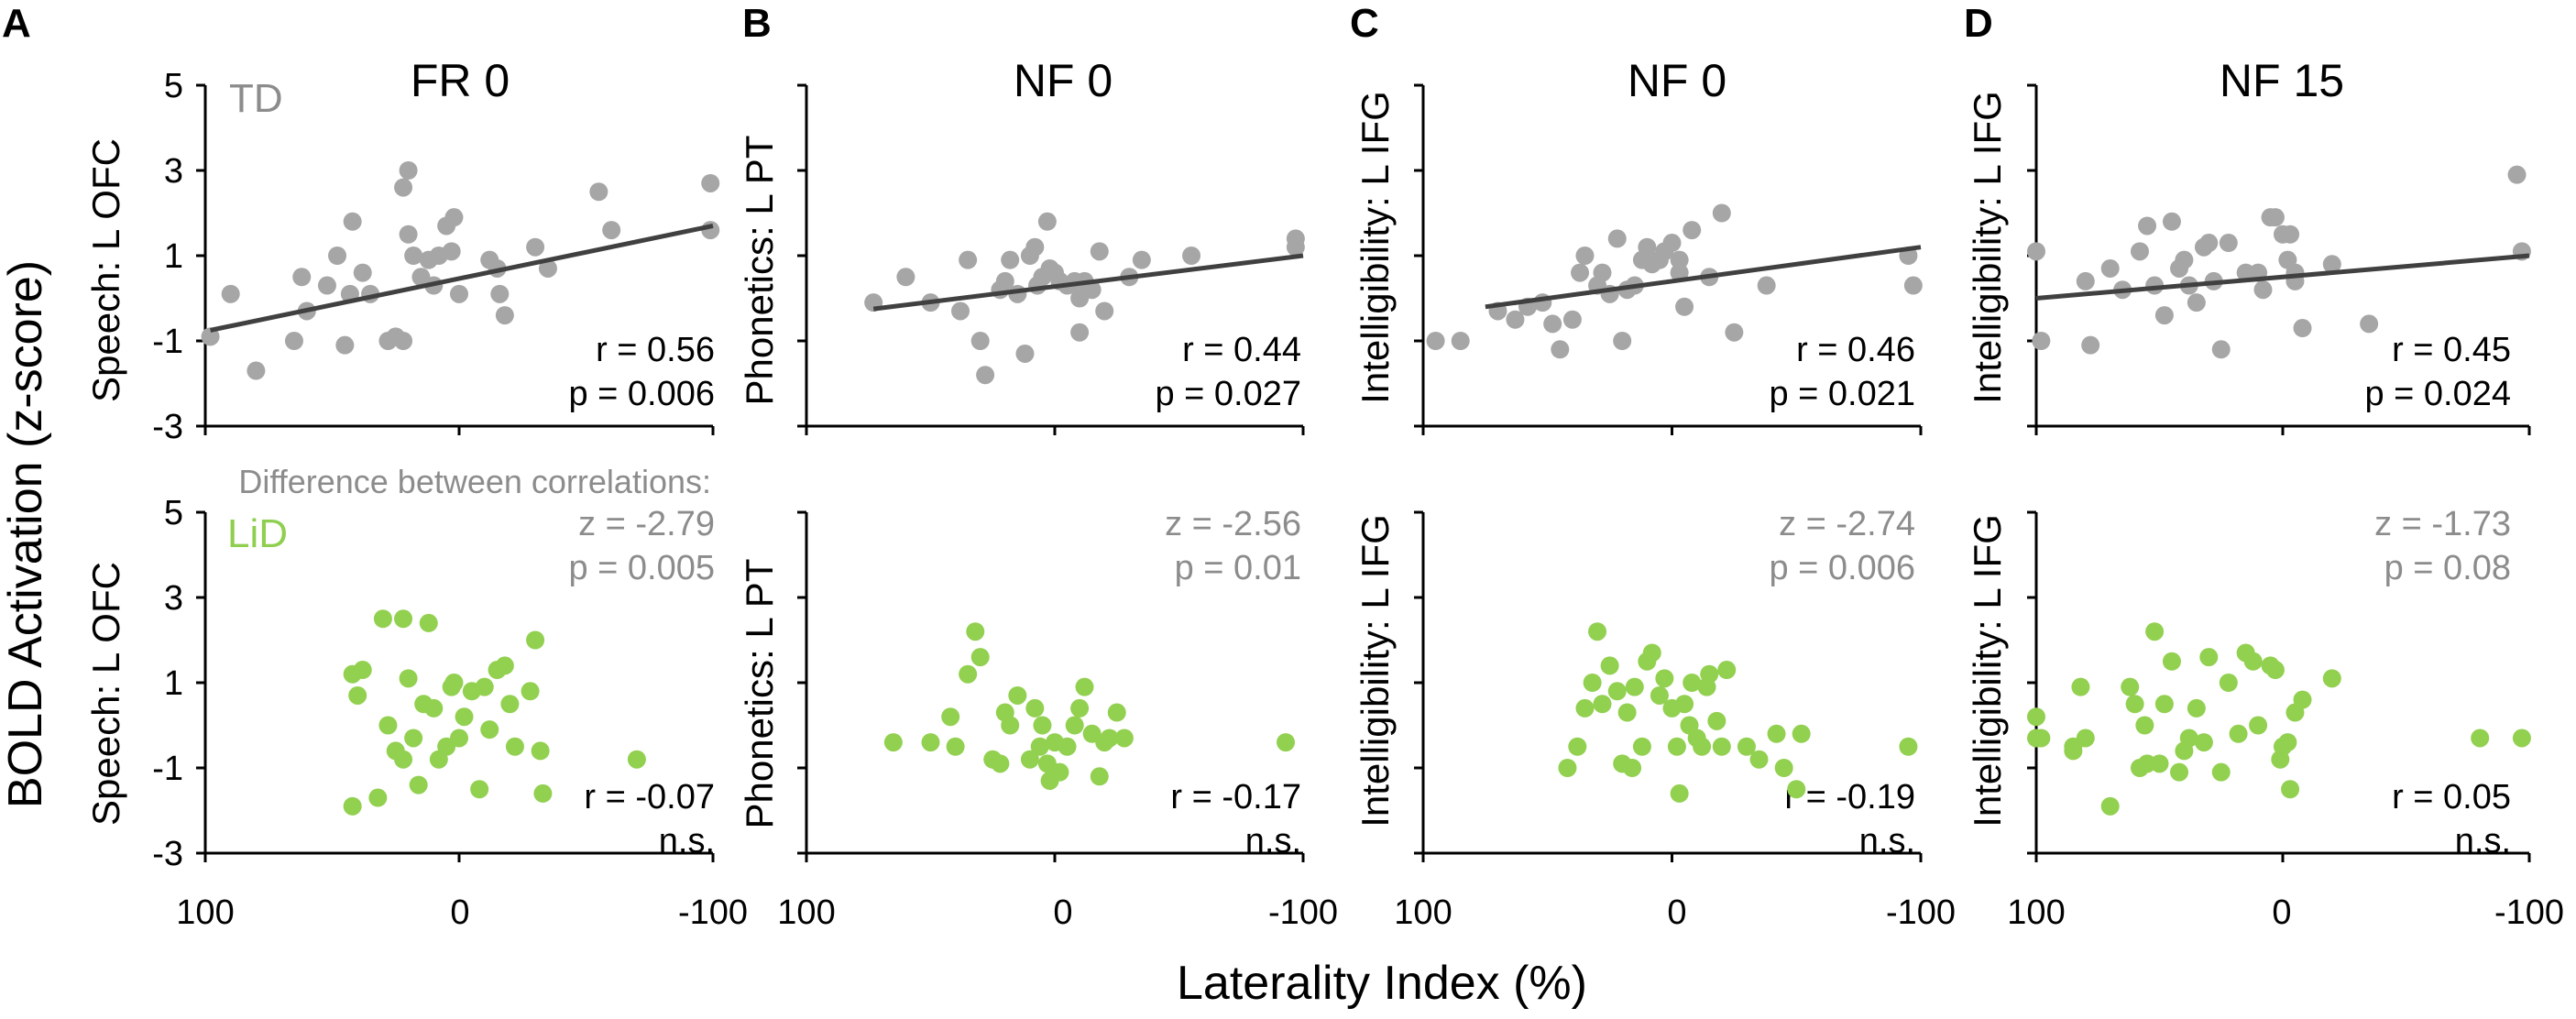 This screenshot has height=1019, width=2576. What do you see at coordinates (205, 912) in the screenshot?
I see `x-tick-label: 100` at bounding box center [205, 912].